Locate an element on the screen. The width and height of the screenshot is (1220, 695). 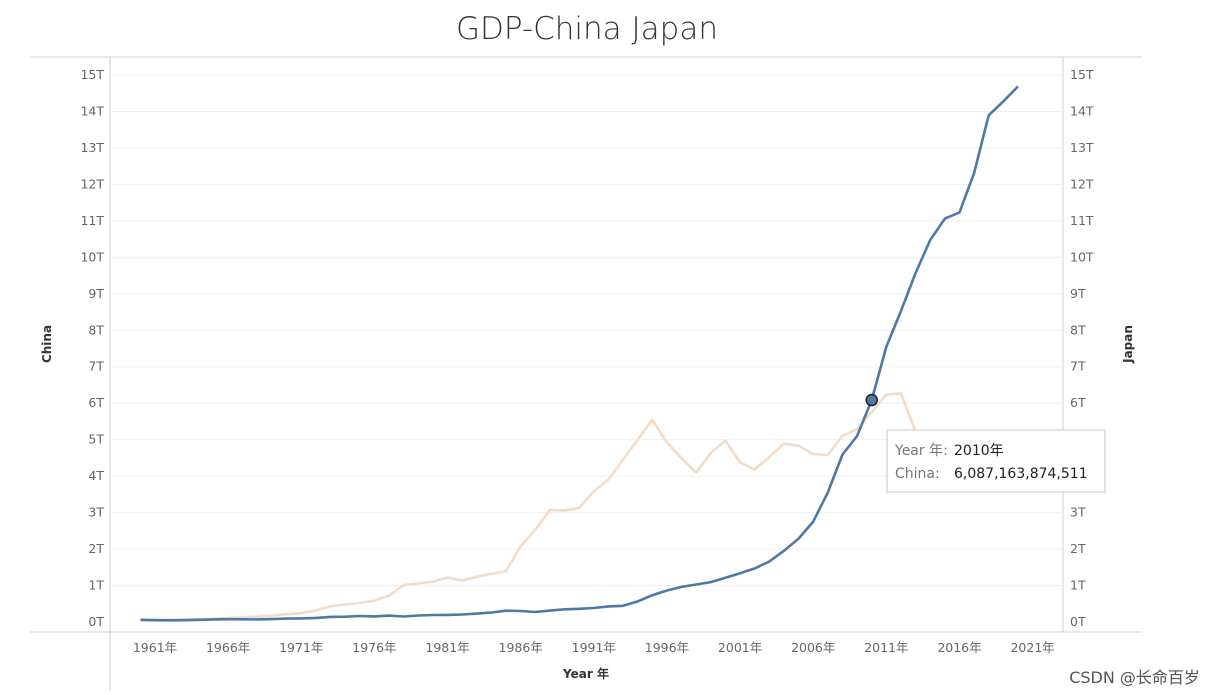
y-tick-label-right: 13T is located at coordinates (1082, 147).